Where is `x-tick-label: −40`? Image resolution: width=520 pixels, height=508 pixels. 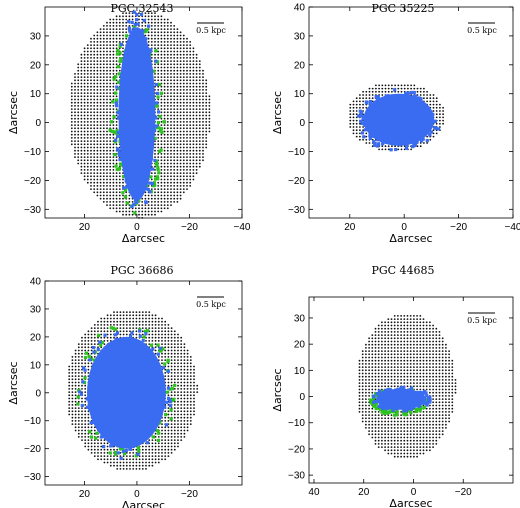
x-tick-label: −40 is located at coordinates (242, 227).